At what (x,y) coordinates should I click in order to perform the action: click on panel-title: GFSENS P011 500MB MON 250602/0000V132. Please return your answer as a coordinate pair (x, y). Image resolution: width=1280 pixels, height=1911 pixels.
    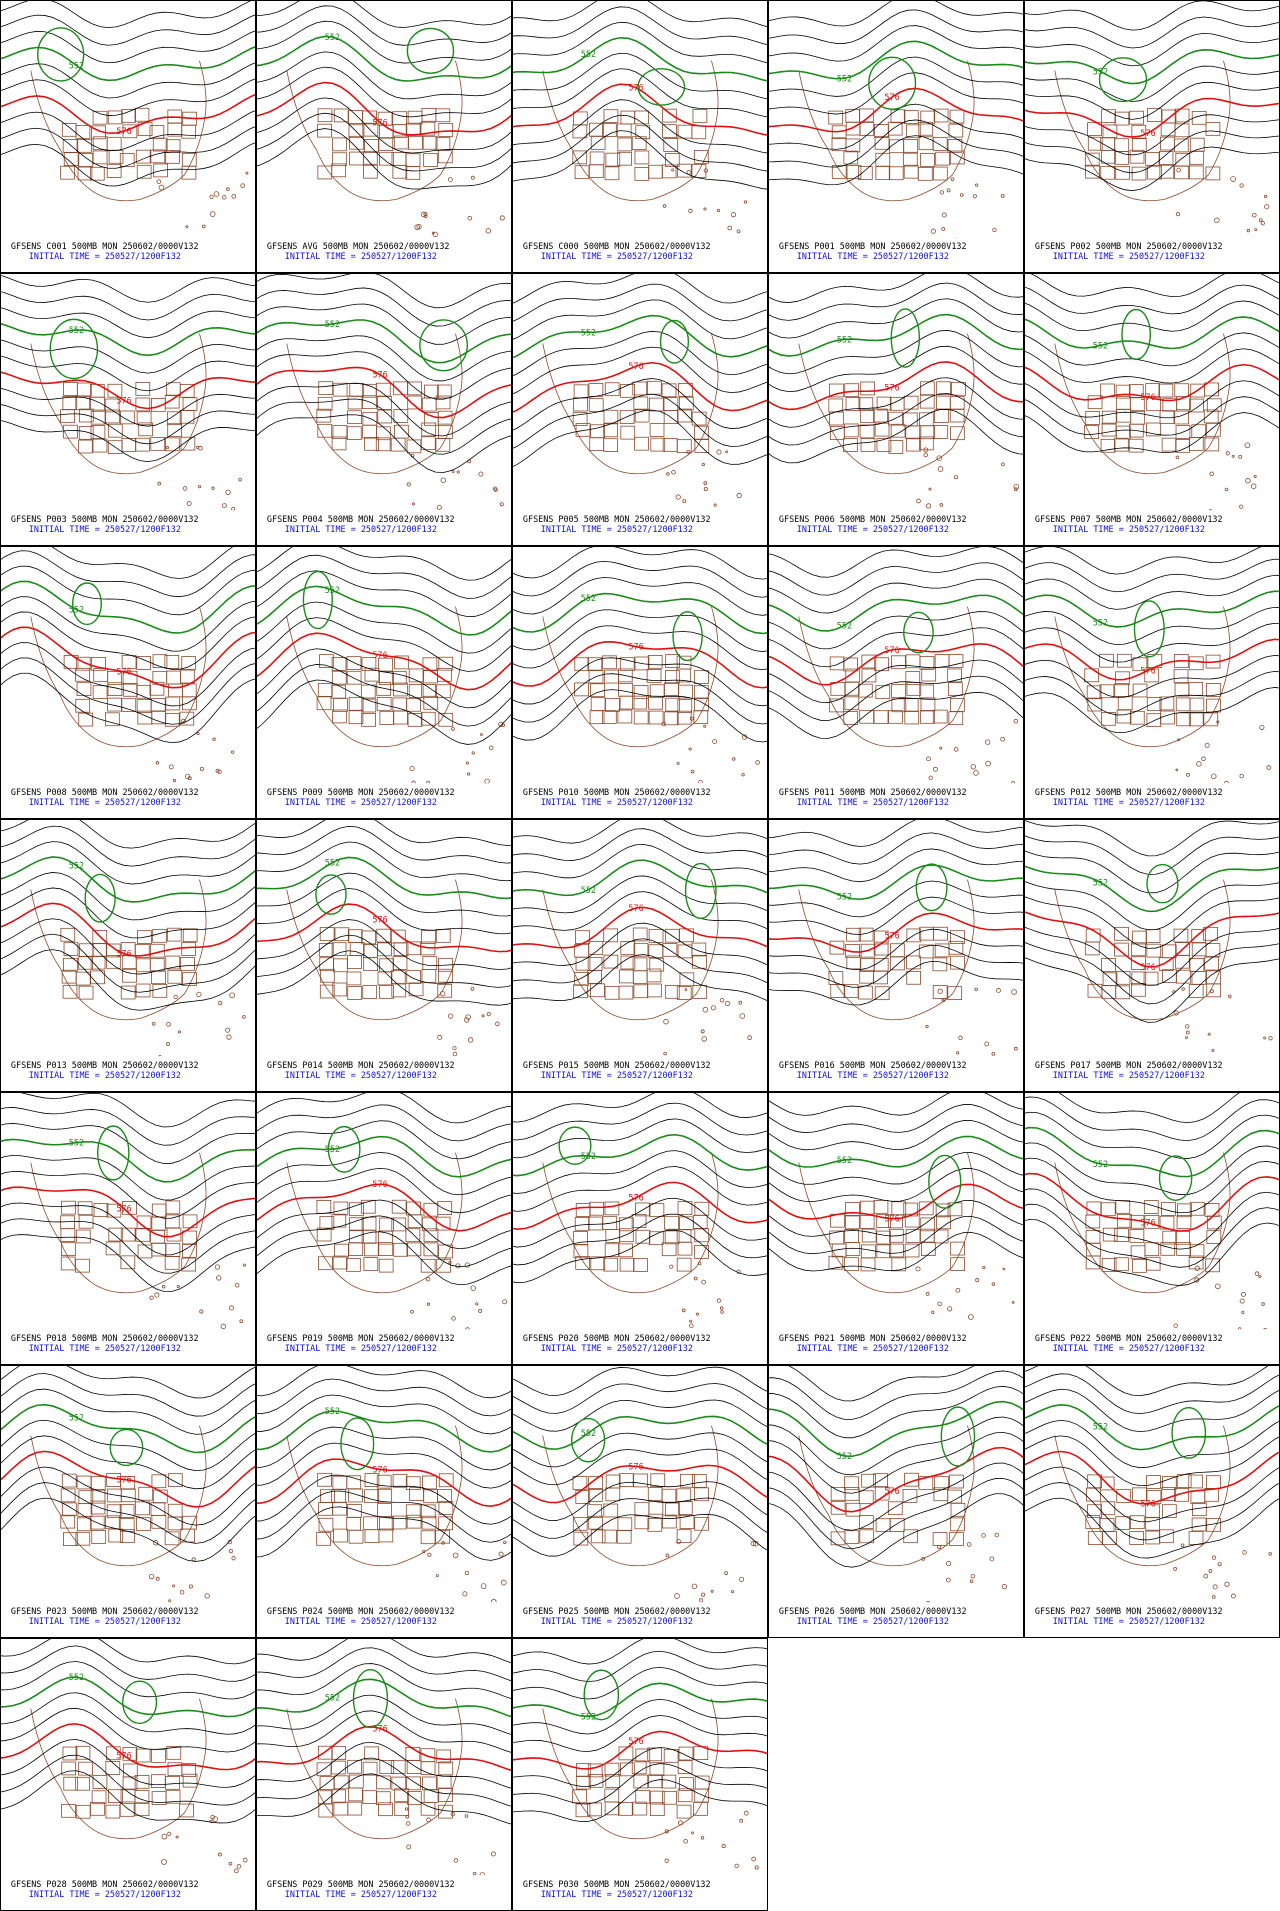
    Looking at the image, I should click on (873, 792).